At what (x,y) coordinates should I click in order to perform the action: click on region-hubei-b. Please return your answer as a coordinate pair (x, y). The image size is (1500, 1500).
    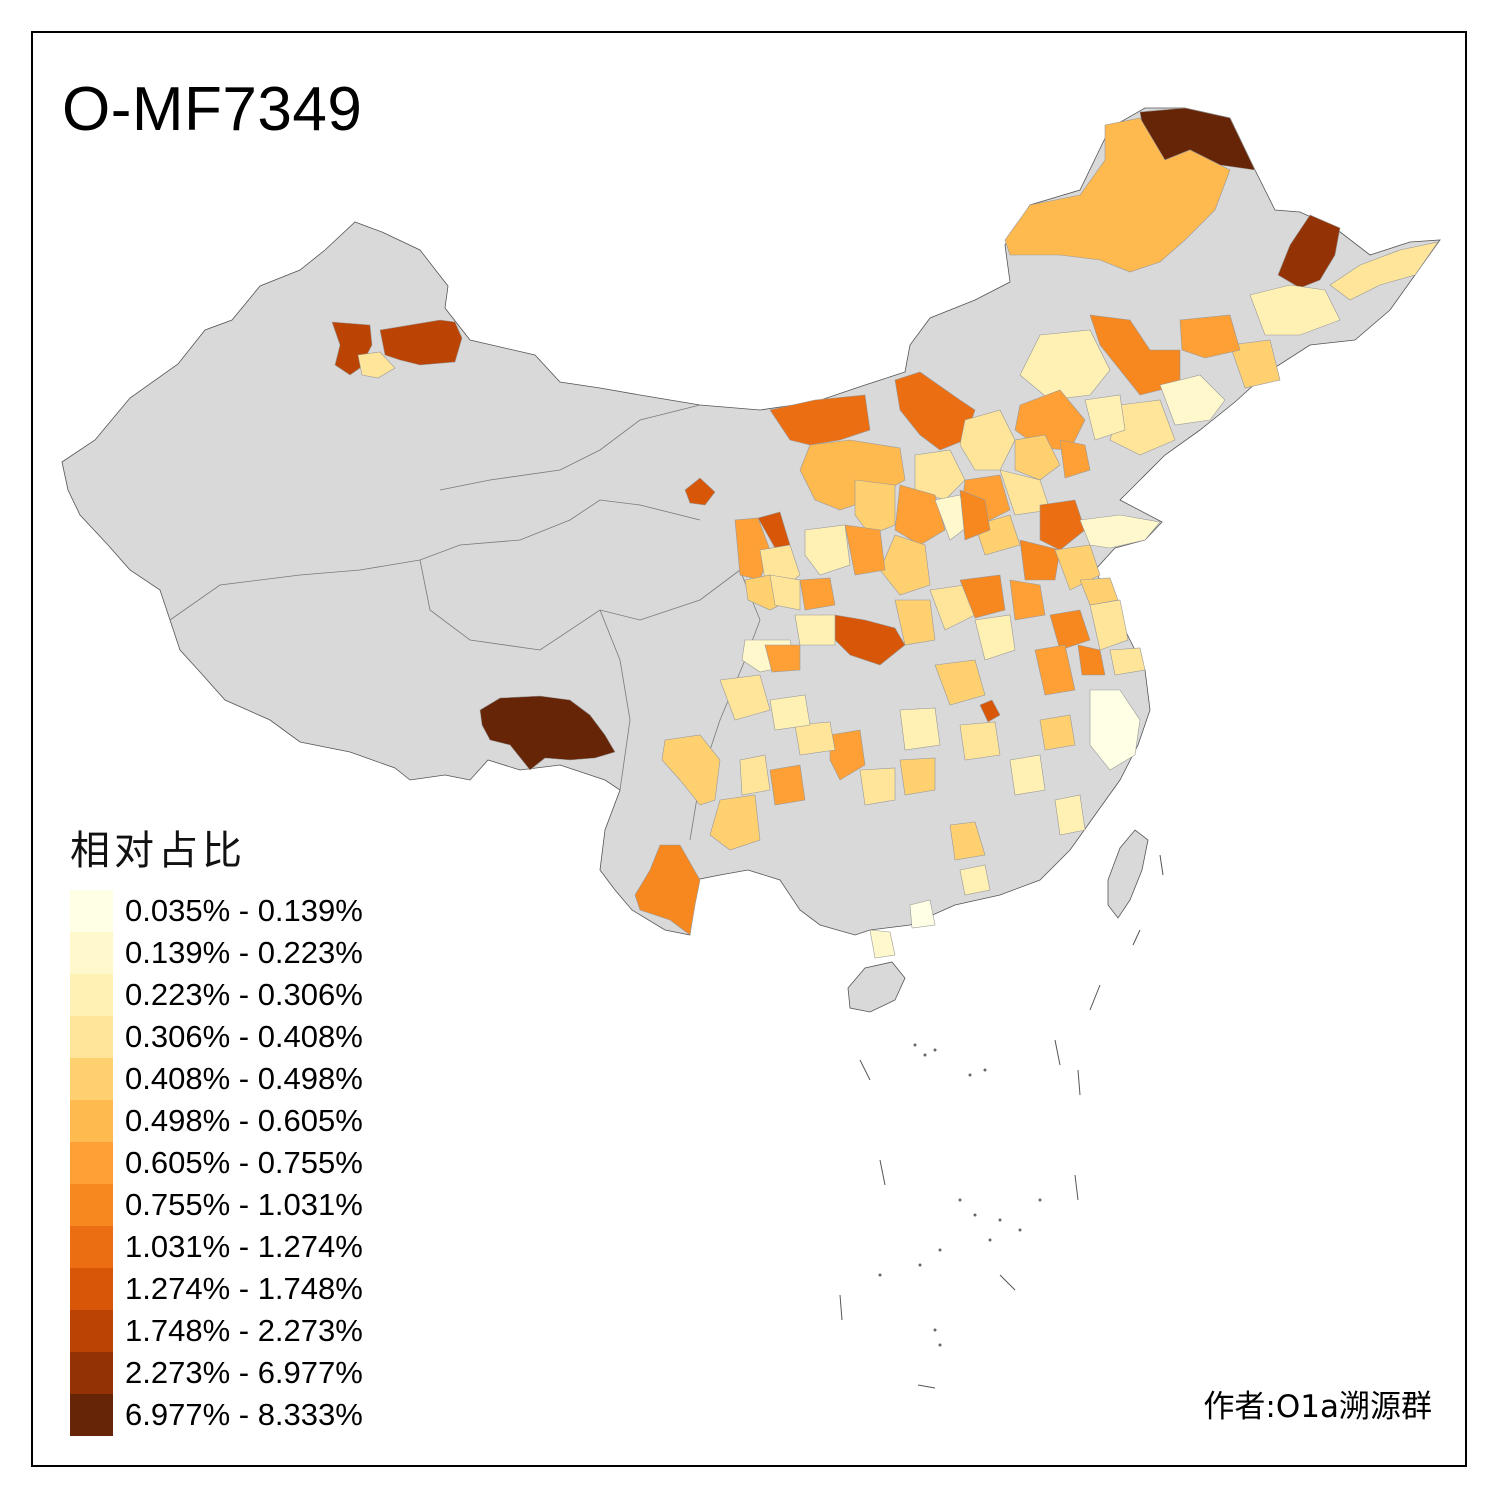
    Looking at the image, I should click on (920, 729).